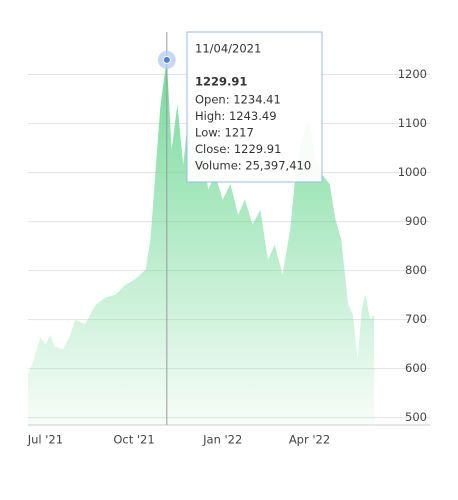  Describe the element at coordinates (416, 270) in the screenshot. I see `y-tick-label: 800` at that location.